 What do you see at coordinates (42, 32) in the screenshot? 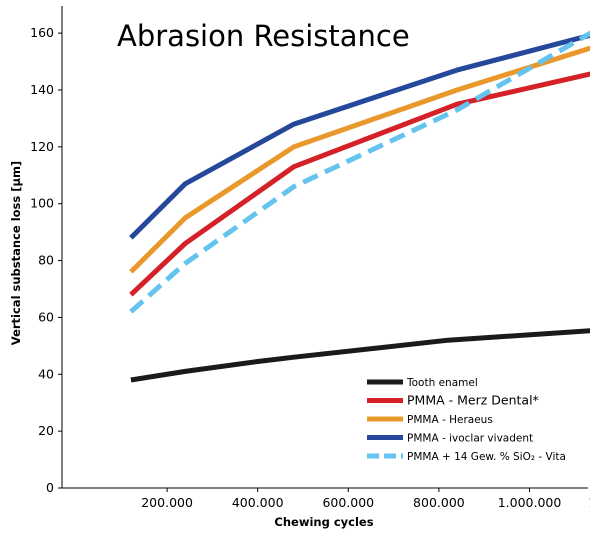
I see `y-tick-label: 160` at bounding box center [42, 32].